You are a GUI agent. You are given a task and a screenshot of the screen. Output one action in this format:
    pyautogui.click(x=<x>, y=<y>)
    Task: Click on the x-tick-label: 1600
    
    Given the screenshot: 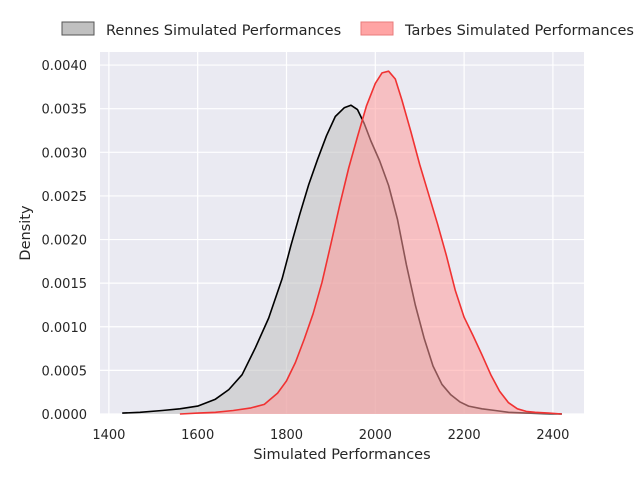 What is the action you would take?
    pyautogui.click(x=197, y=435)
    